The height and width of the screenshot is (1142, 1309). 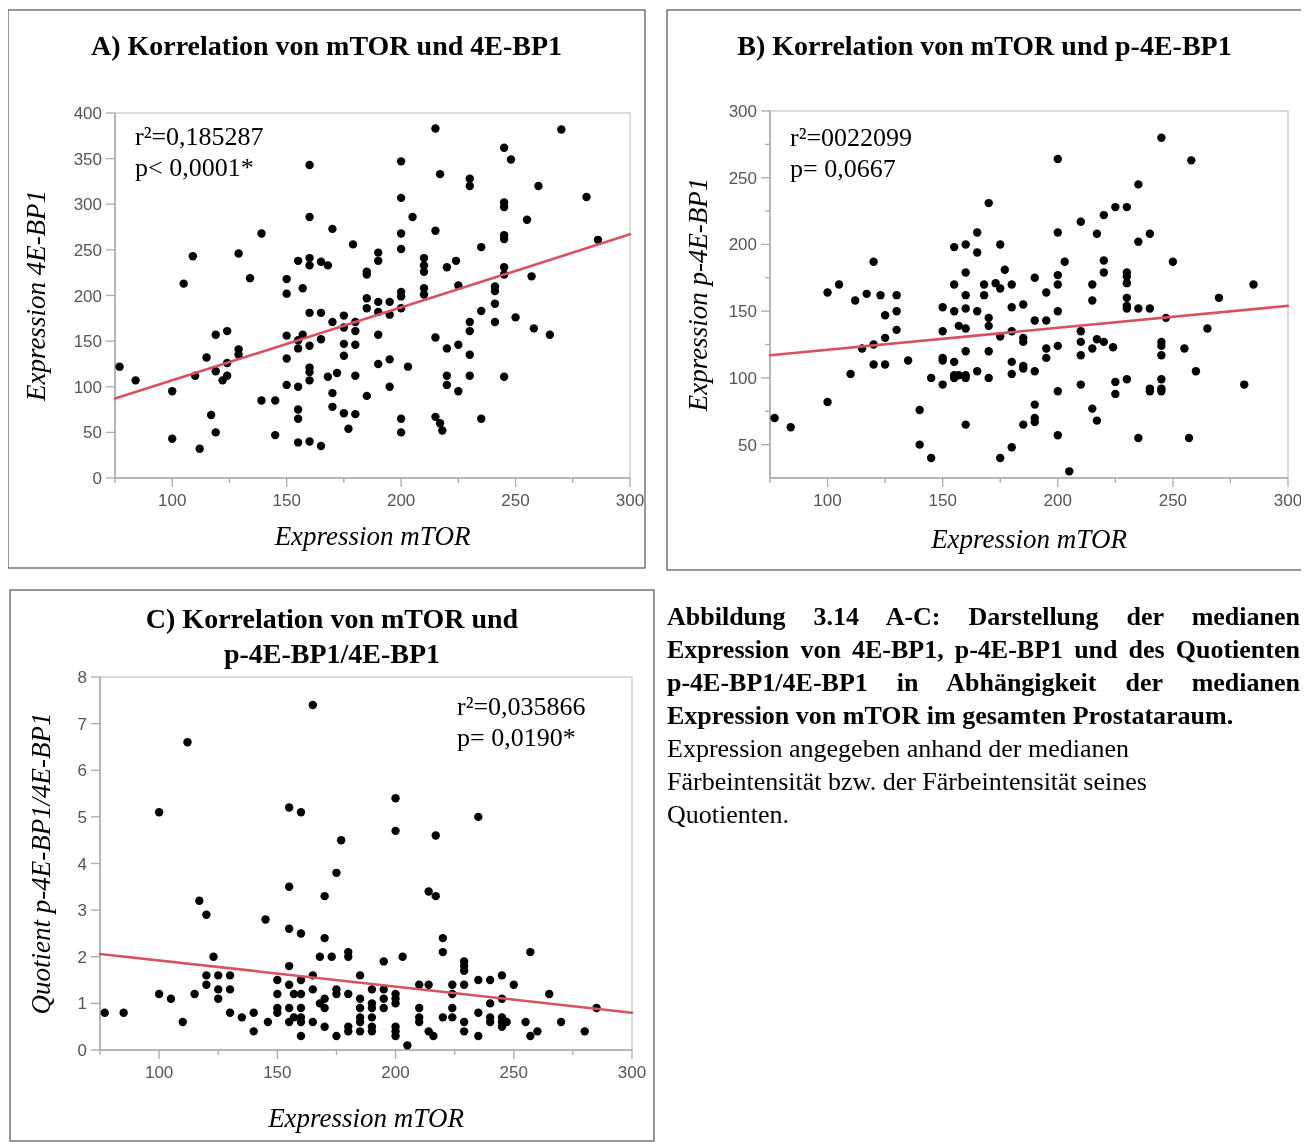 What do you see at coordinates (87, 113) in the screenshot?
I see `y-tick-label: 400` at bounding box center [87, 113].